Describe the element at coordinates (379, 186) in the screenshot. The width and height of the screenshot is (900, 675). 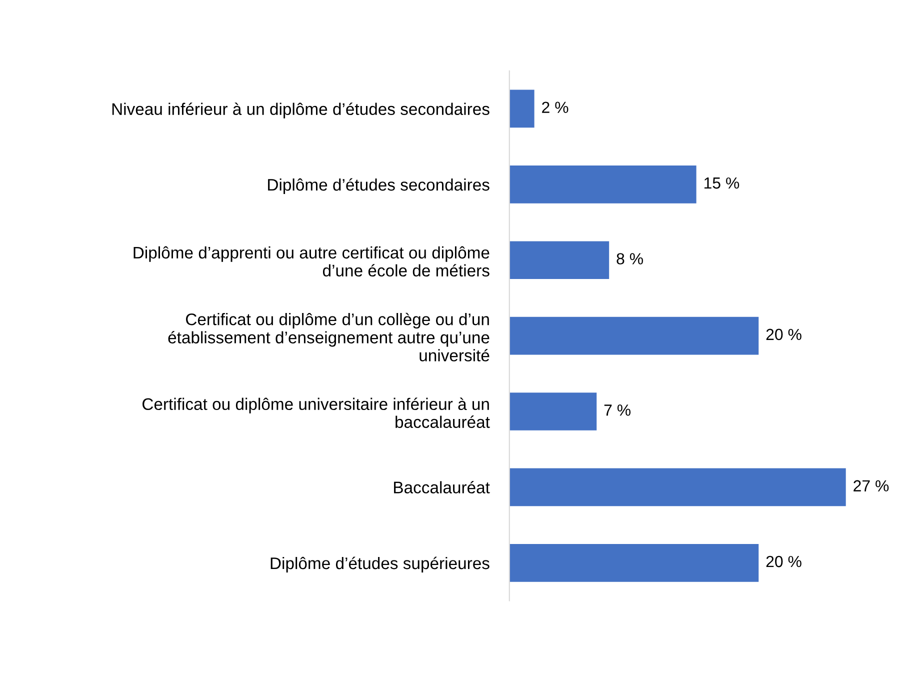
I see `y-tick-label: Diplôme d’études secondaires` at that location.